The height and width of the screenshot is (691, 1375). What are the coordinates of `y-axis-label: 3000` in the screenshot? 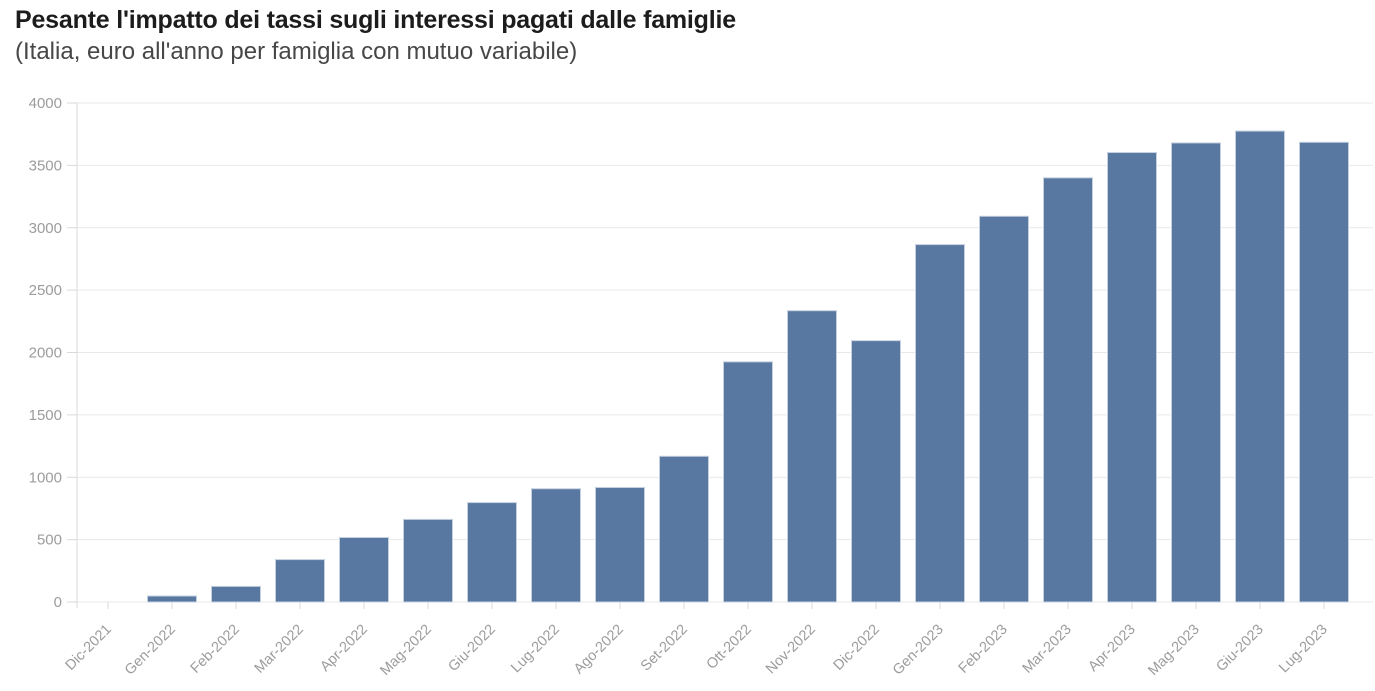 It's located at (45, 228).